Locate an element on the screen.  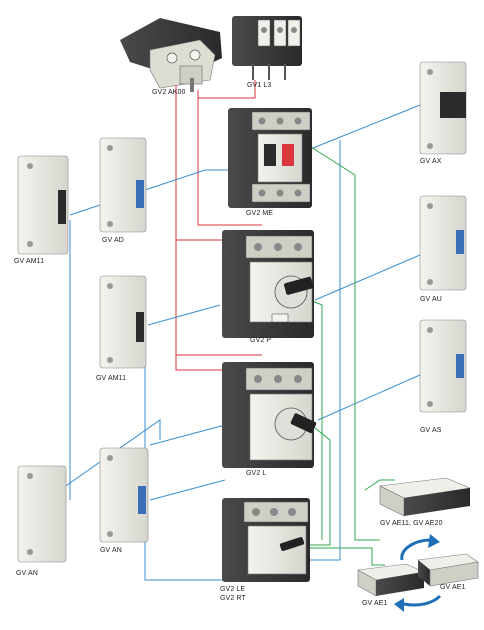
gvan-left-device is located at coordinates (42, 514).